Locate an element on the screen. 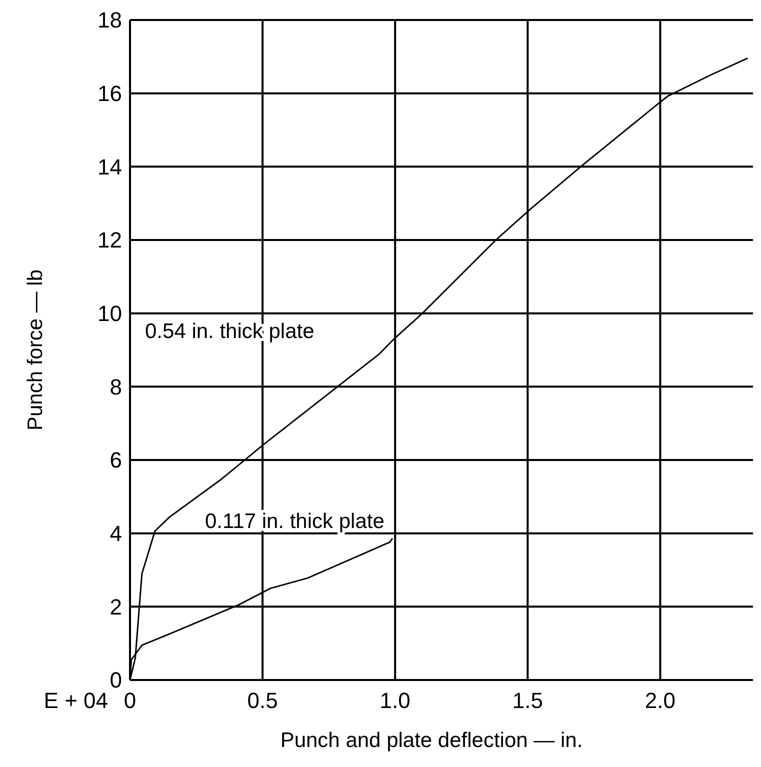  y-tick-label: 8 is located at coordinates (116, 387).